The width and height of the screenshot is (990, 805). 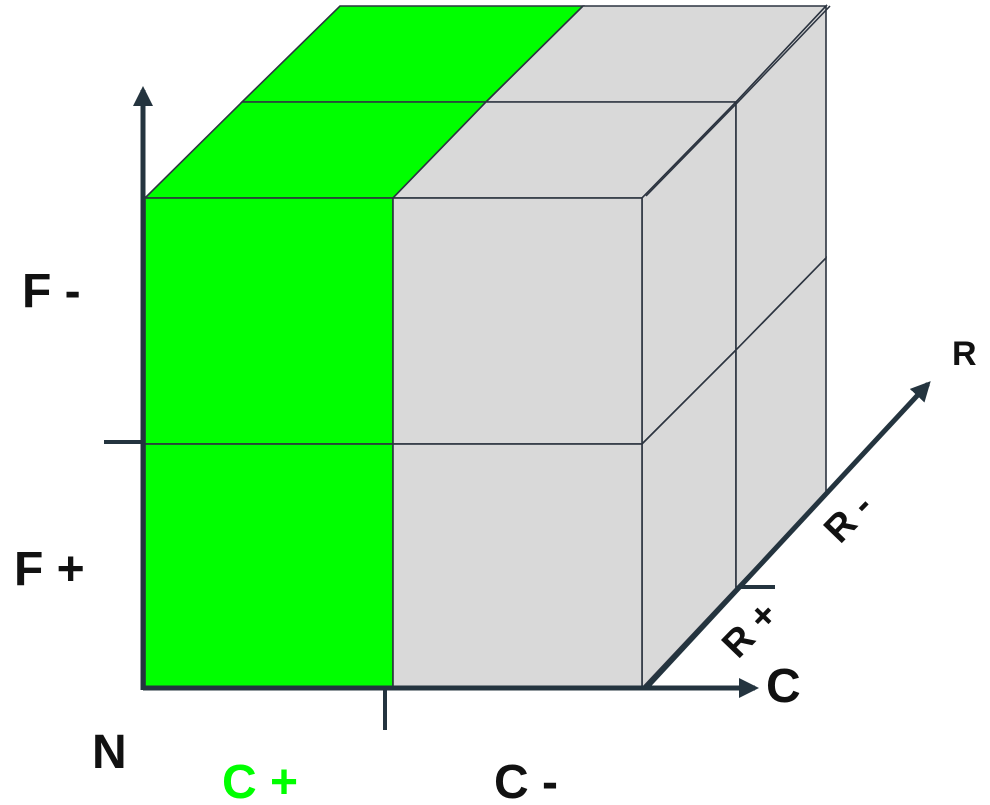 I want to click on label-f-minus: F -, so click(x=51, y=291).